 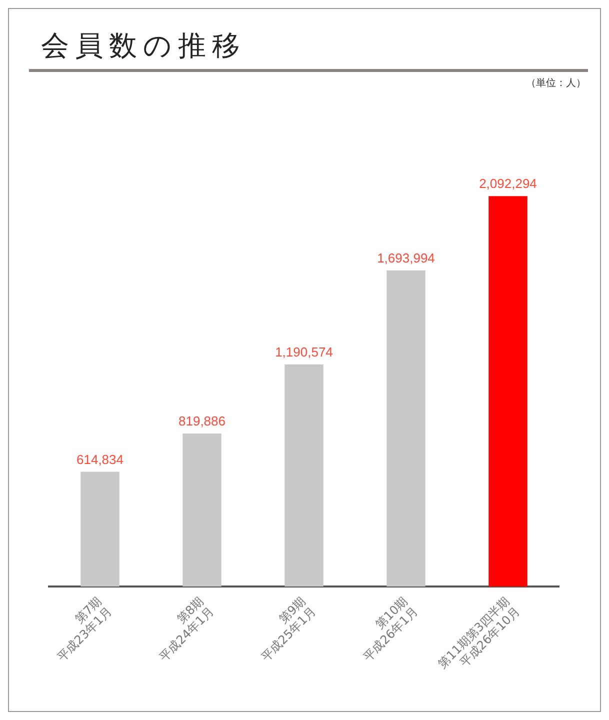 What do you see at coordinates (100, 459) in the screenshot?
I see `data-label: 614,834` at bounding box center [100, 459].